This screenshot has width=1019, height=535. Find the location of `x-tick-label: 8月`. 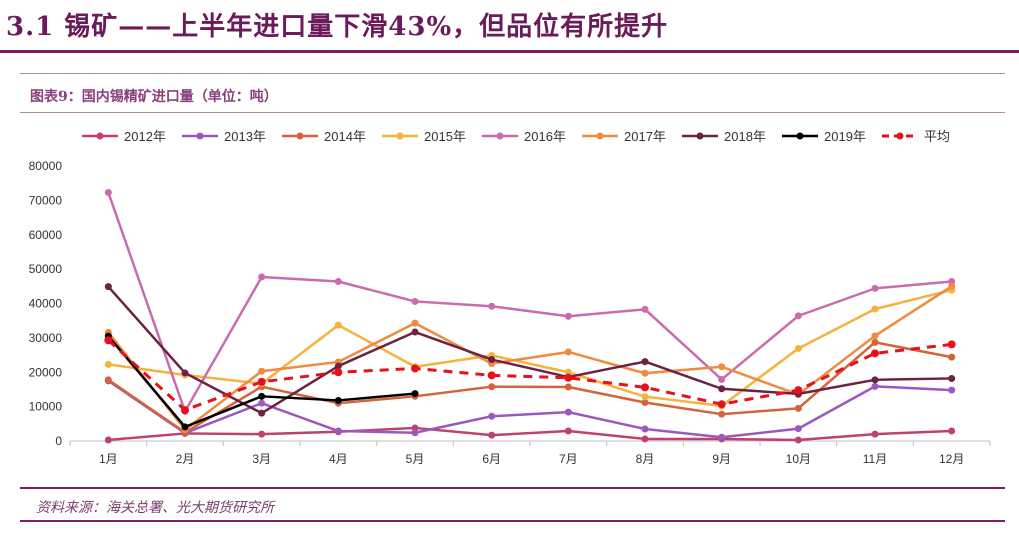

x-tick-label: 8月 is located at coordinates (645, 459).